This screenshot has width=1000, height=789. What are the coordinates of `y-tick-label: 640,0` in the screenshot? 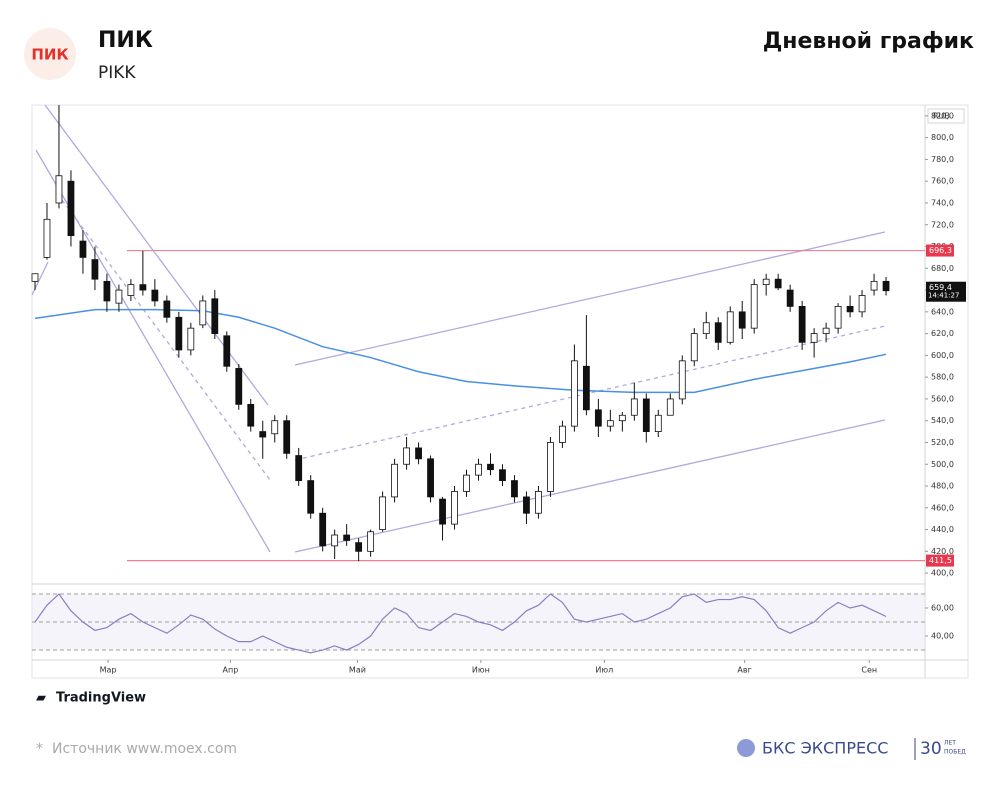 It's located at (942, 311).